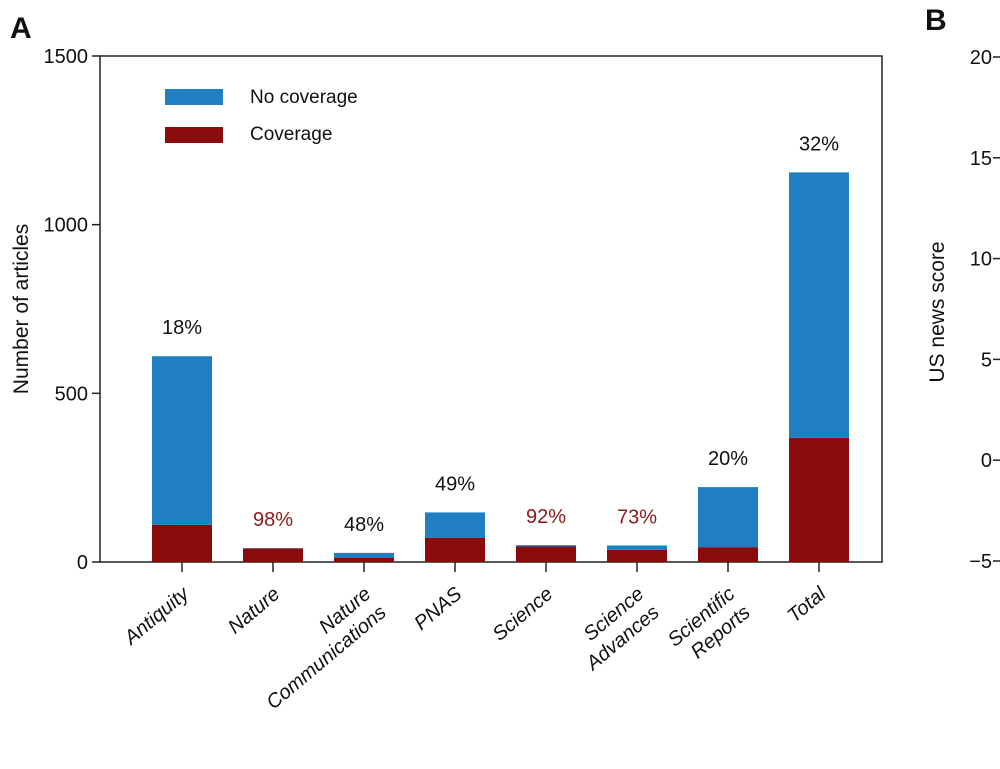 This screenshot has height=769, width=1000. I want to click on legend-label-coverage: Coverage, so click(291, 134).